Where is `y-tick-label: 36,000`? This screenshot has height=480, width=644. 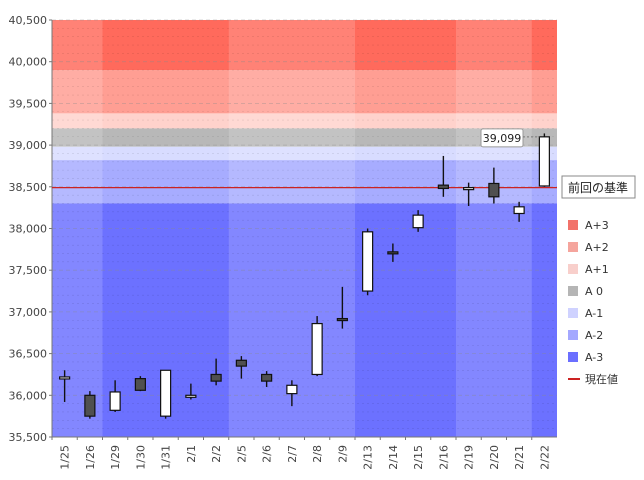
y-tick-label: 36,000 is located at coordinates (28, 395).